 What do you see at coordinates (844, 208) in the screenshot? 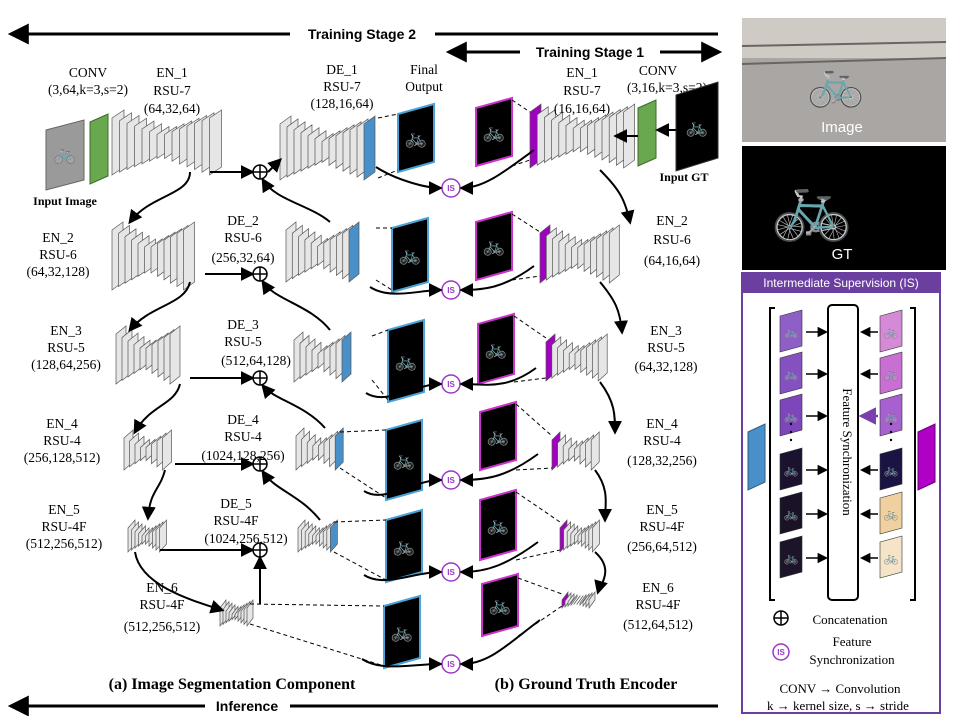
I see `side-gt: 🚲 GT` at bounding box center [844, 208].